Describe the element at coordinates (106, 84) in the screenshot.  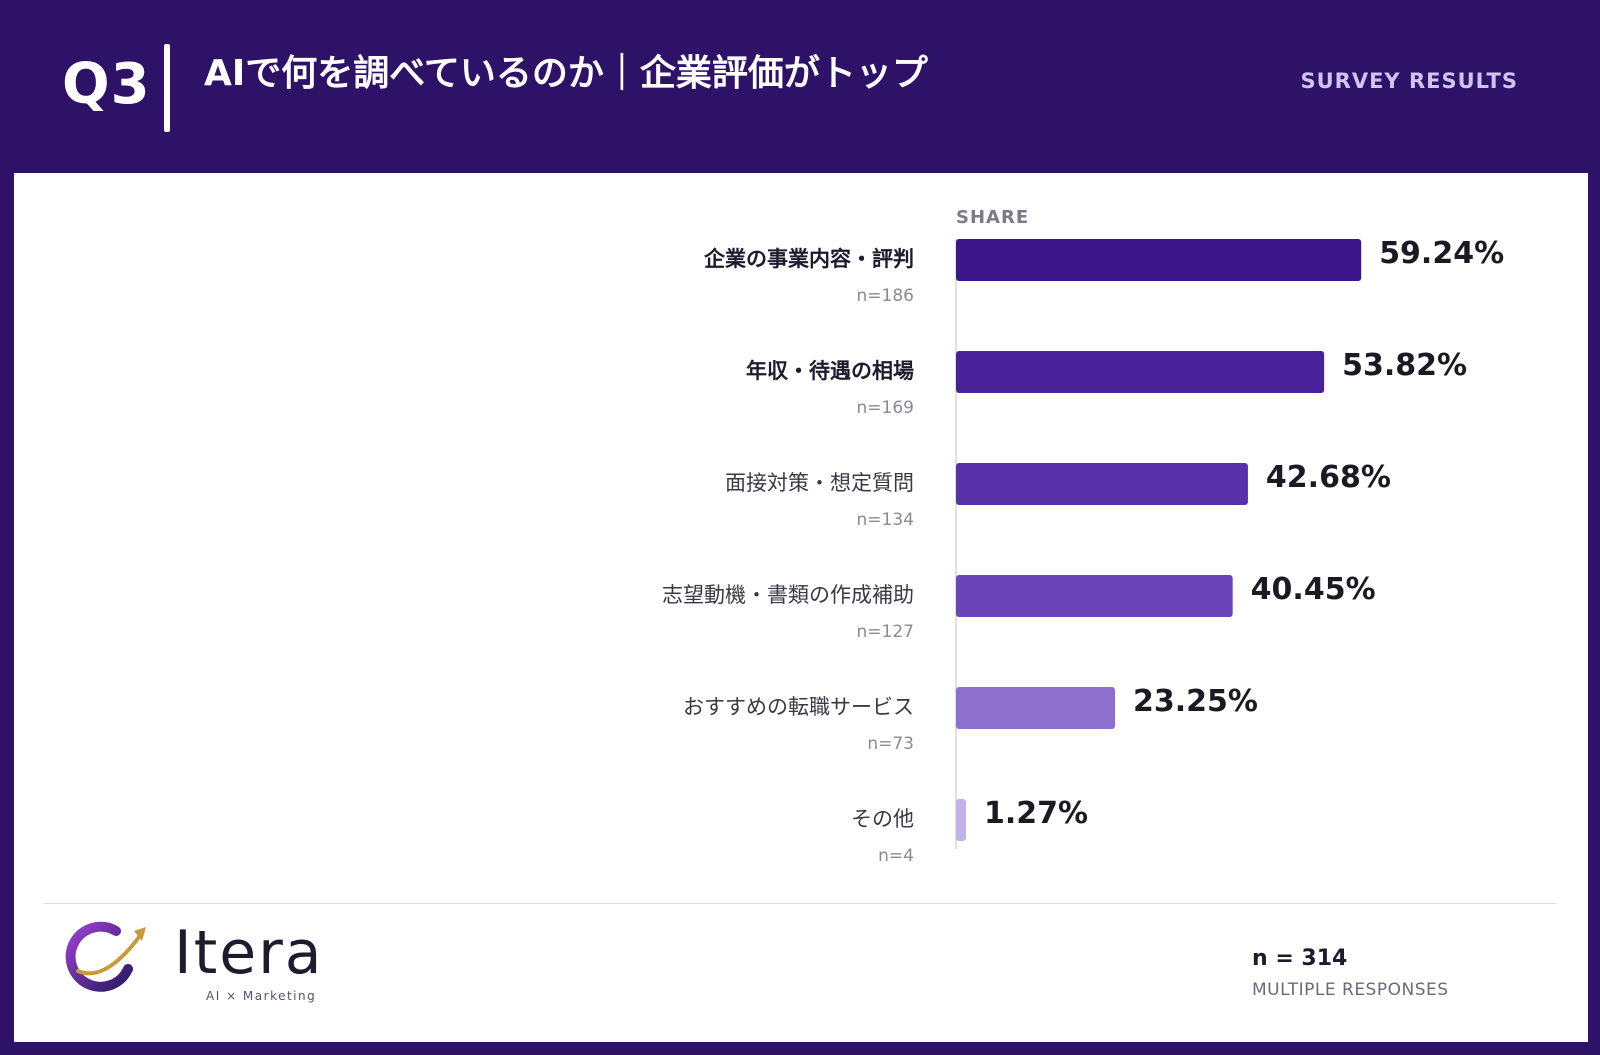
I see `question-number: Q3` at that location.